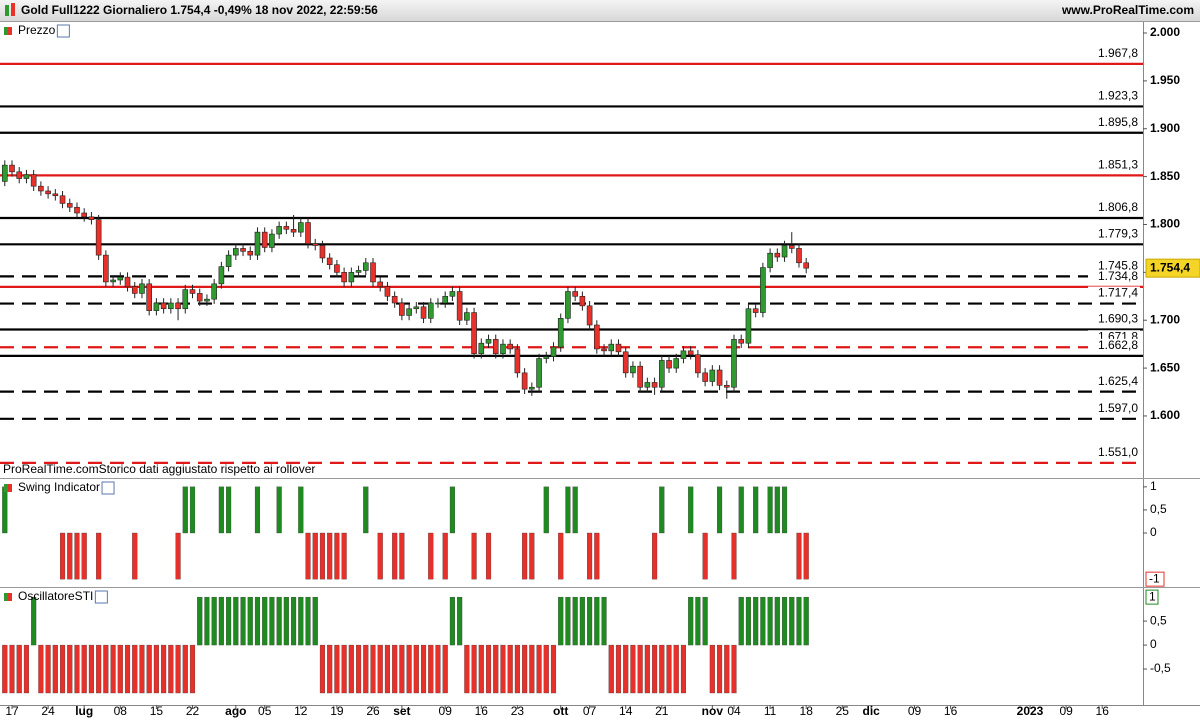 The width and height of the screenshot is (1200, 720). What do you see at coordinates (1158, 509) in the screenshot?
I see `y-tick-label: 0,5` at bounding box center [1158, 509].